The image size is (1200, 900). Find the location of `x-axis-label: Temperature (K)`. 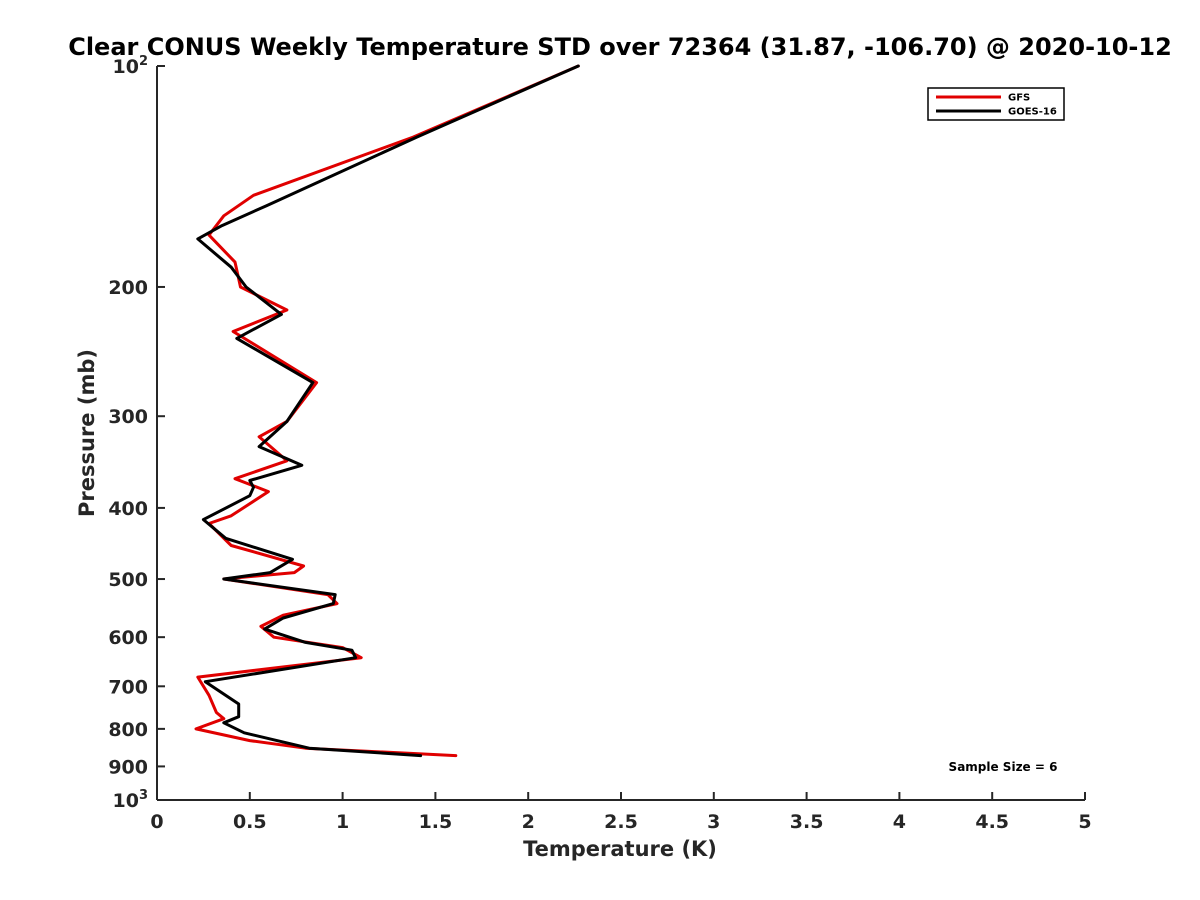

x-axis-label: Temperature (K) is located at coordinates (620, 849).